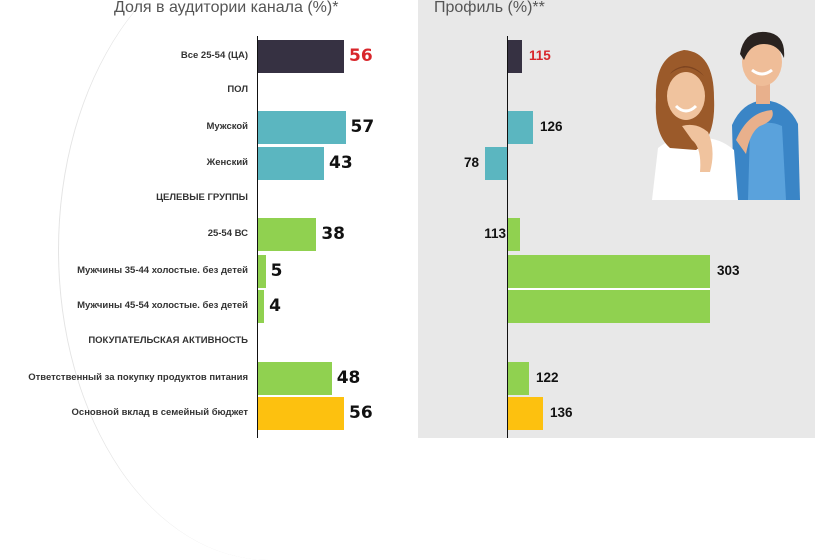 The width and height of the screenshot is (815, 560). What do you see at coordinates (226, 8) in the screenshot?
I see `share-chart-title: Доля в аудитории канала (%)*` at bounding box center [226, 8].